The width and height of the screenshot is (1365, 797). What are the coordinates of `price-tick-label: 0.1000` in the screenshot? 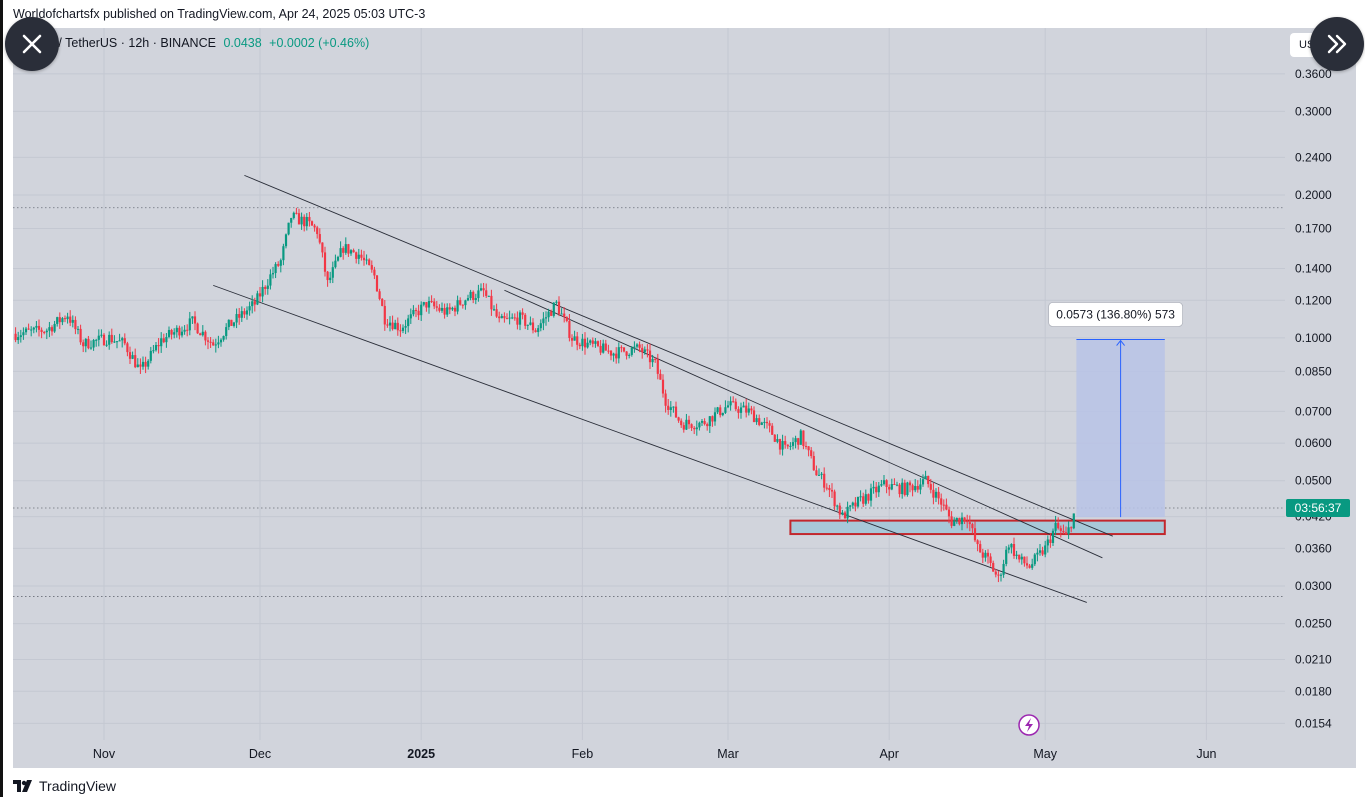 It's located at (1313, 338).